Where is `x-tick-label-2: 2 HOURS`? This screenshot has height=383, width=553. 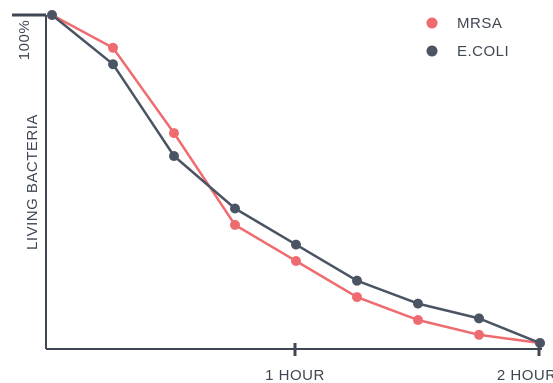
x-tick-label-2: 2 HOURS is located at coordinates (525, 375).